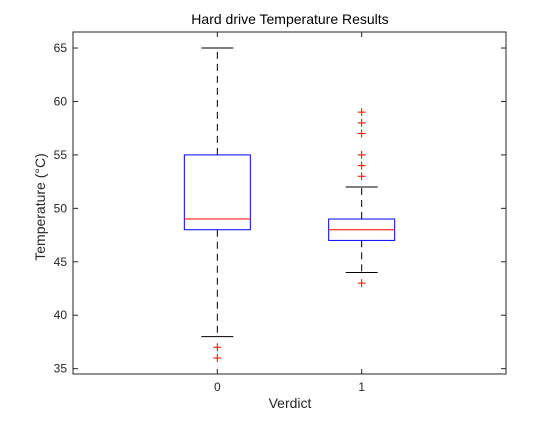 This screenshot has width=560, height=425. What do you see at coordinates (289, 19) in the screenshot?
I see `chart-title: Hard drive Temperature Results` at bounding box center [289, 19].